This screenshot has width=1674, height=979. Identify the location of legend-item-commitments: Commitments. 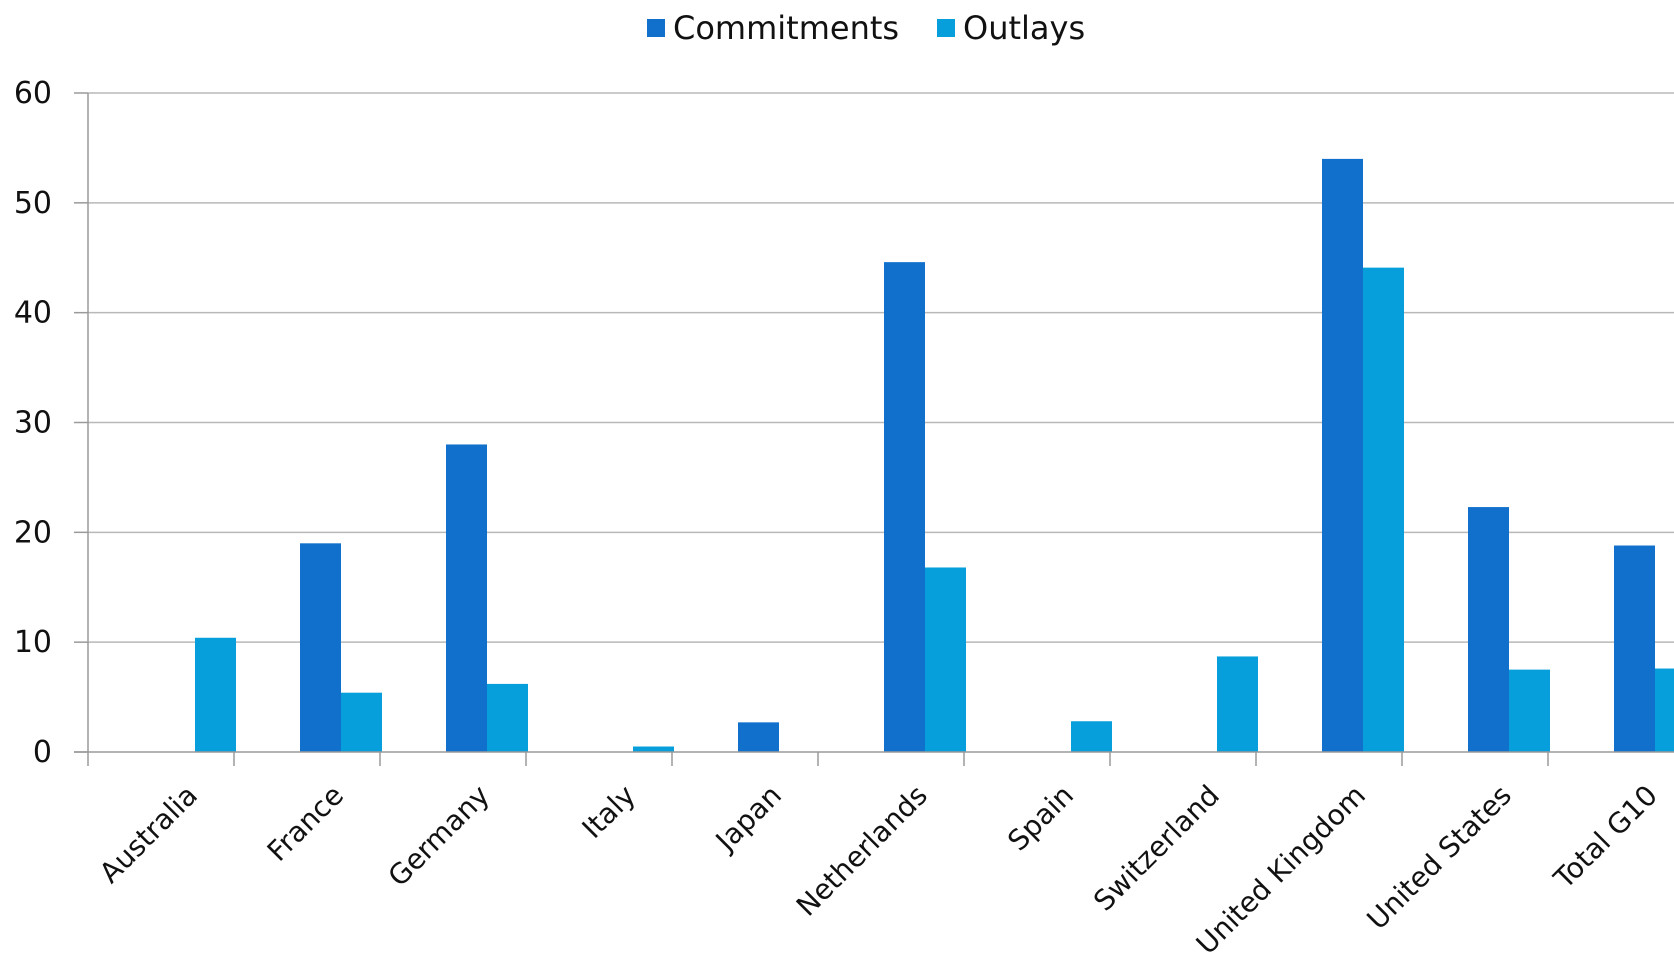
(773, 28).